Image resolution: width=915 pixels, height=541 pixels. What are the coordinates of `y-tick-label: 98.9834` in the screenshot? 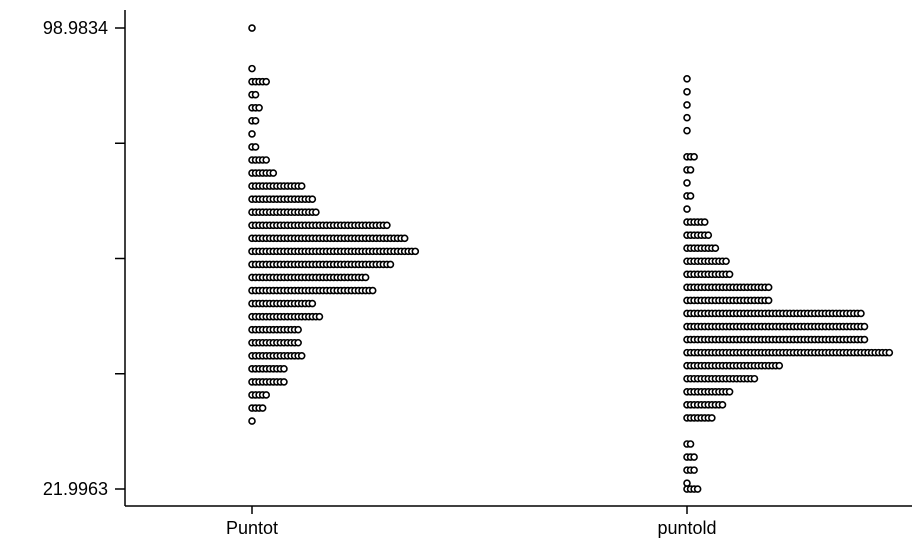 It's located at (75, 28).